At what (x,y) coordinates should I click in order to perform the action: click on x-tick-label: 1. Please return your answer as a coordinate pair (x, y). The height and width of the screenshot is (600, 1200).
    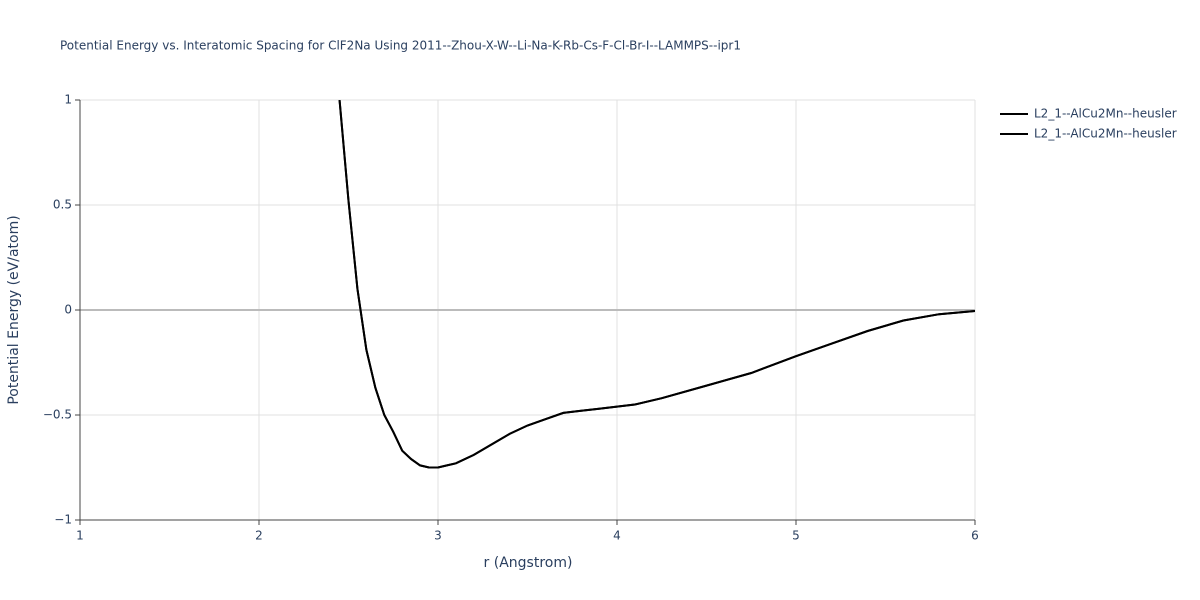
    Looking at the image, I should click on (80, 536).